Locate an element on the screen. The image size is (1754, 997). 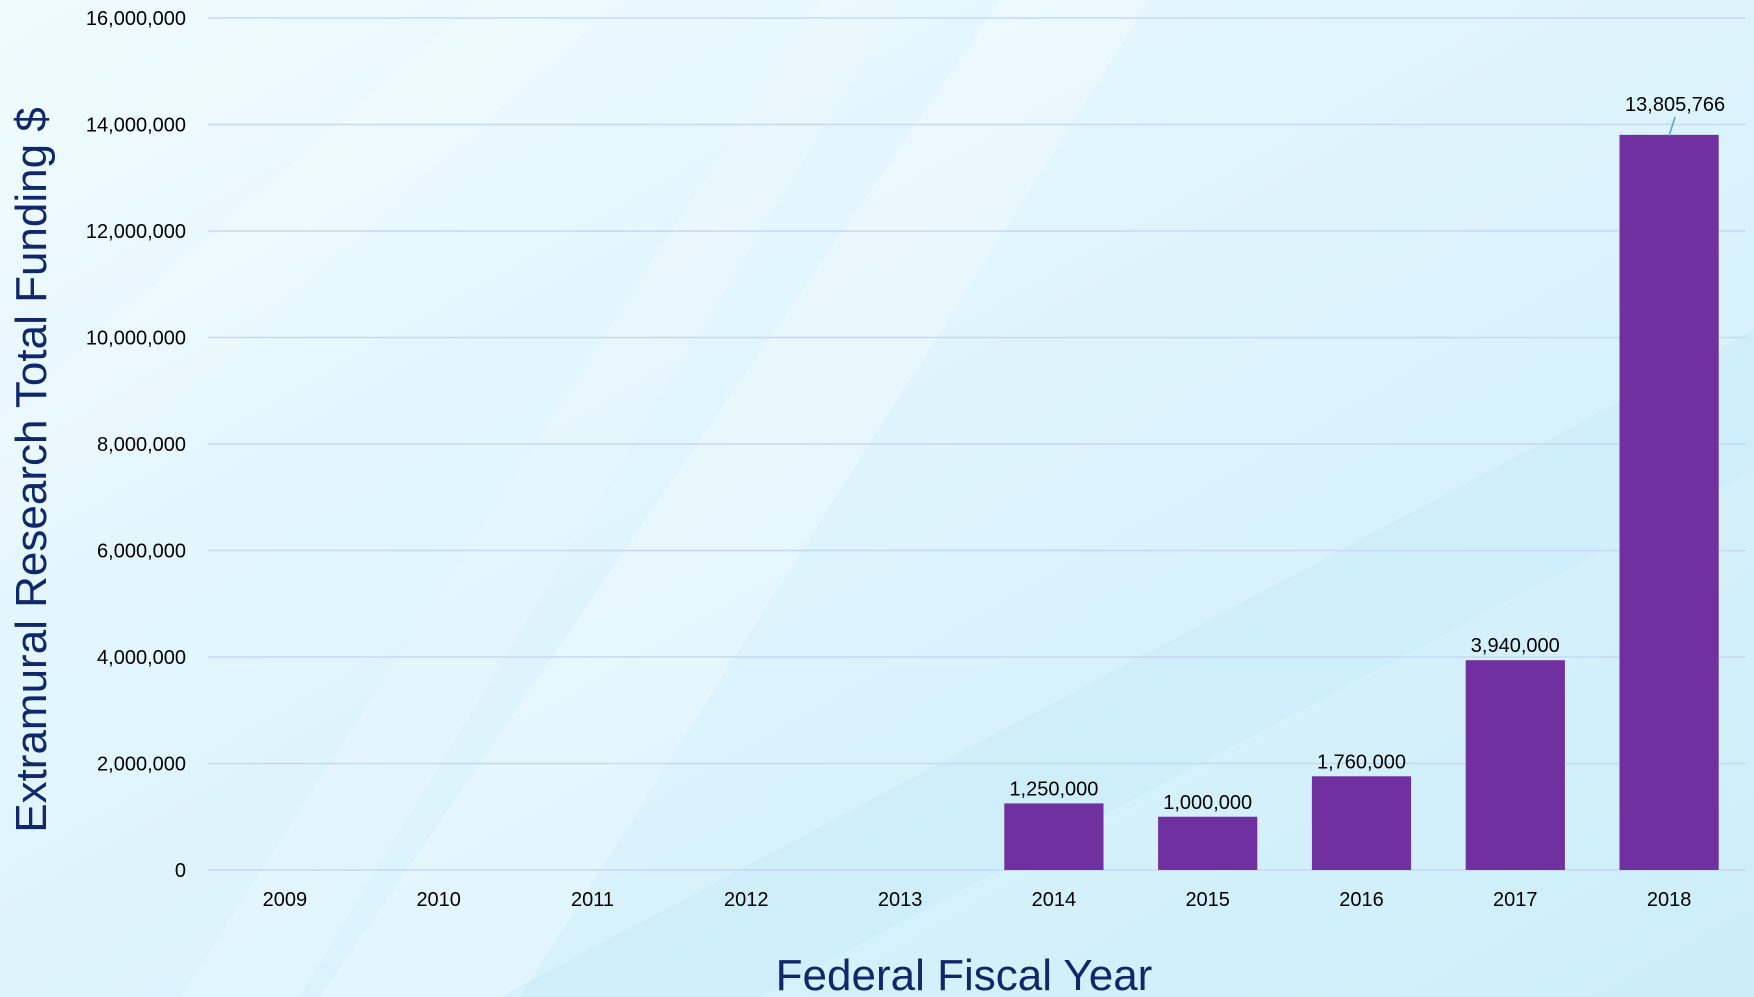
y-tick-label: 2,000,000 is located at coordinates (141, 765).